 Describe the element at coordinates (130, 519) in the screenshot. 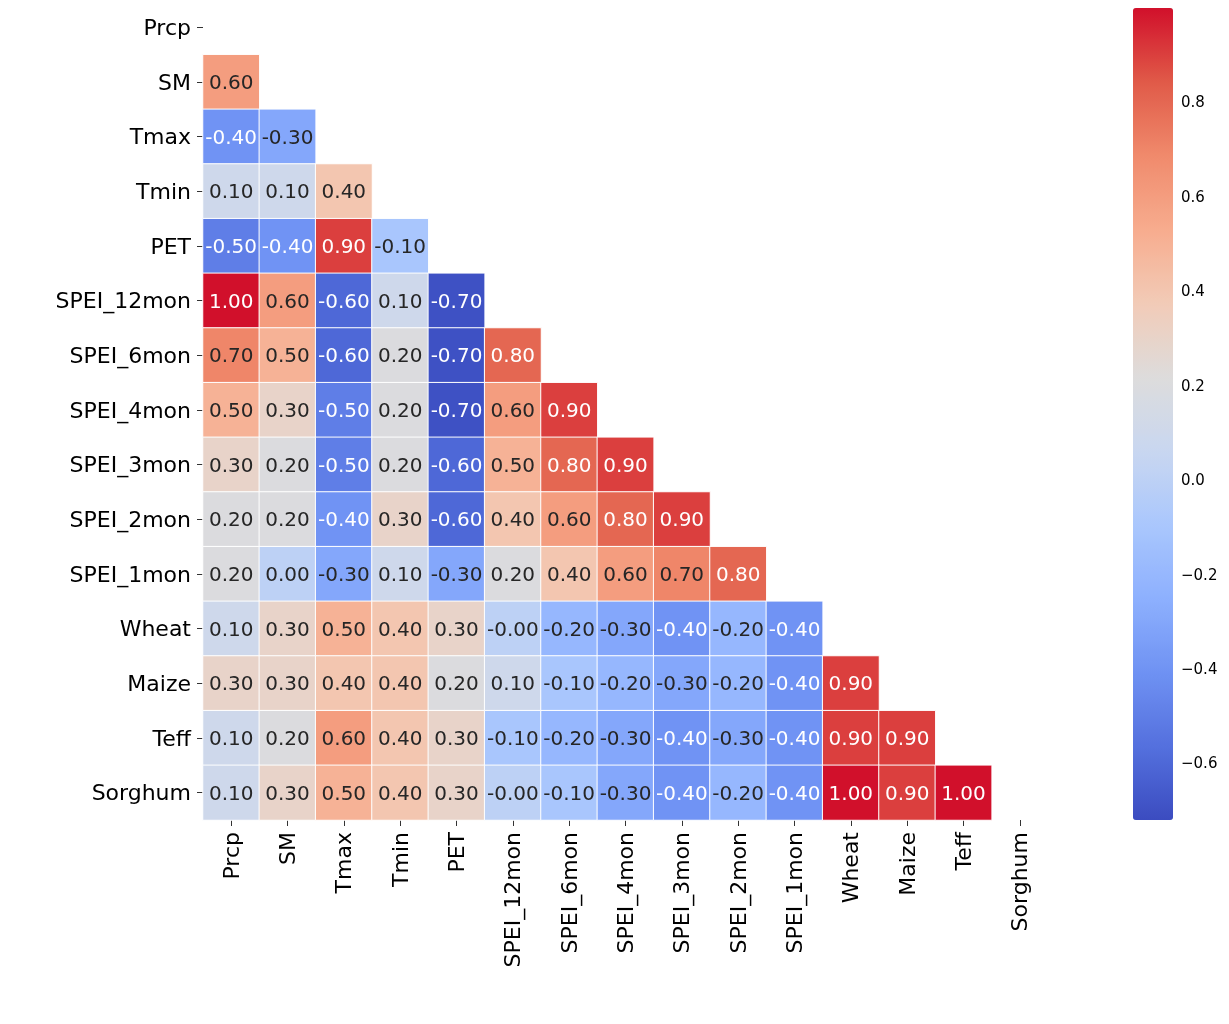

I see `y-tick-label: SPEI_2mon` at that location.